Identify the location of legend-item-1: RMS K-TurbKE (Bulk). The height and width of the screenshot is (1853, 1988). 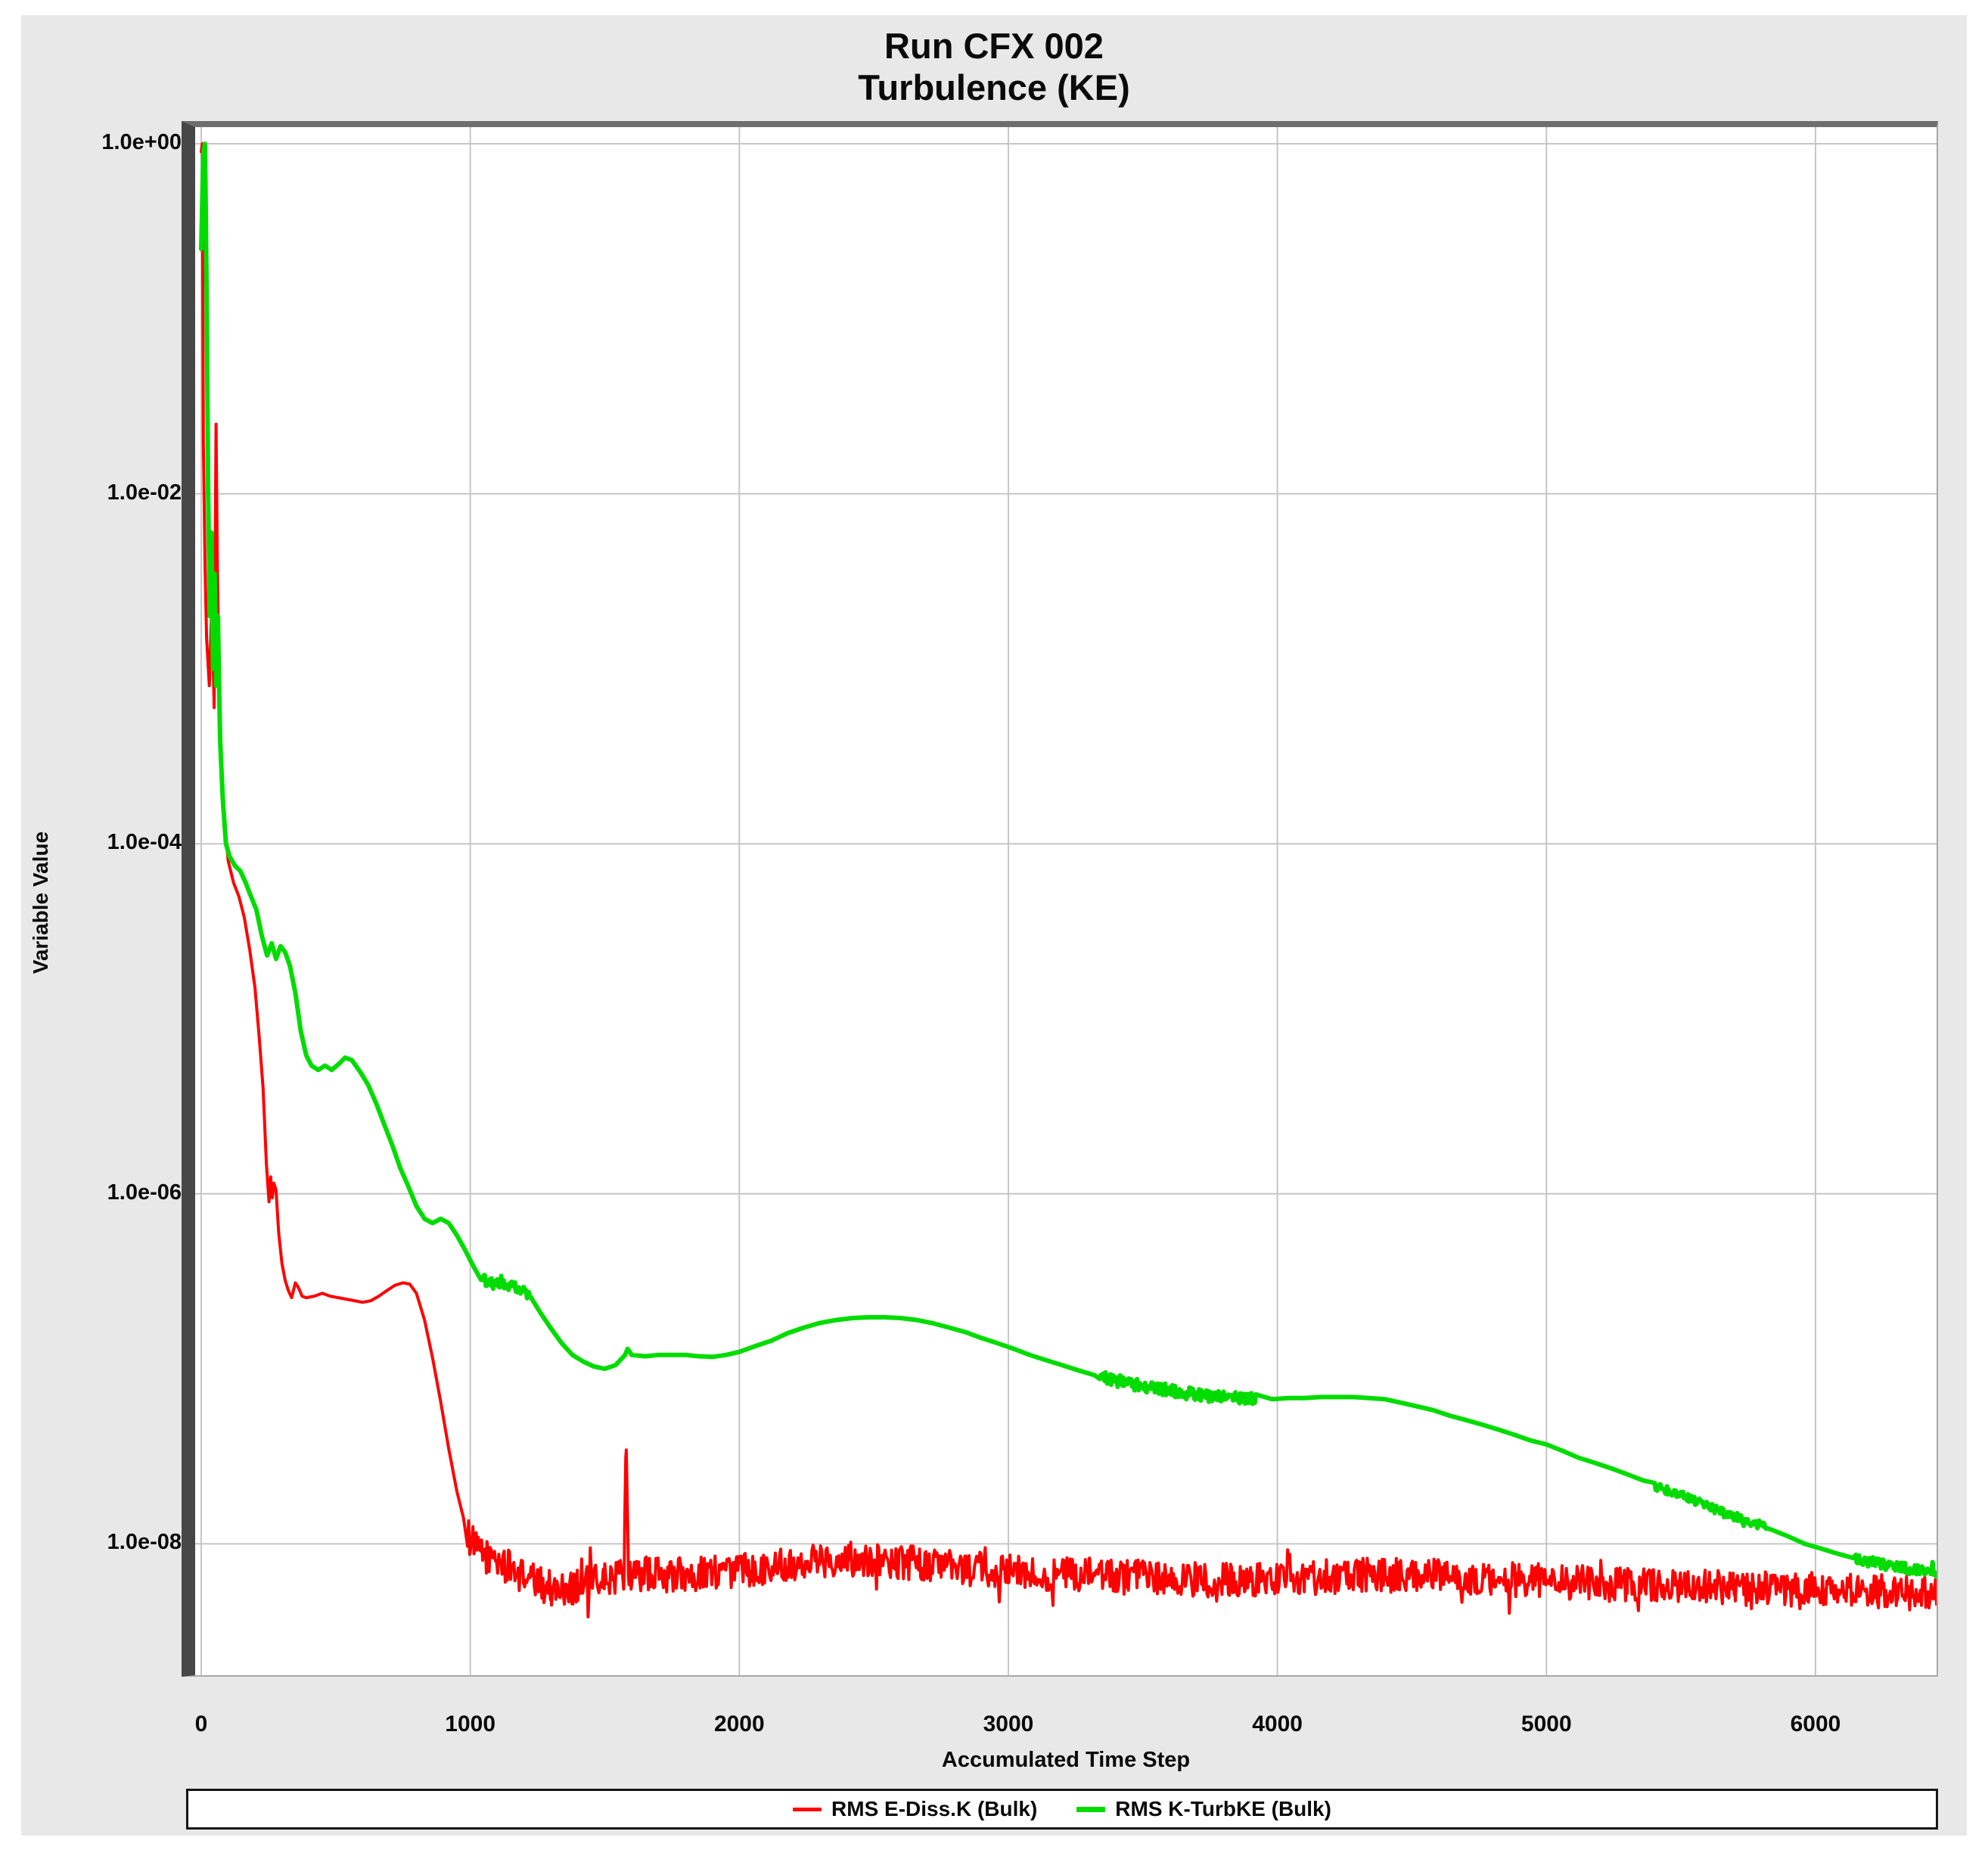
(1204, 1809).